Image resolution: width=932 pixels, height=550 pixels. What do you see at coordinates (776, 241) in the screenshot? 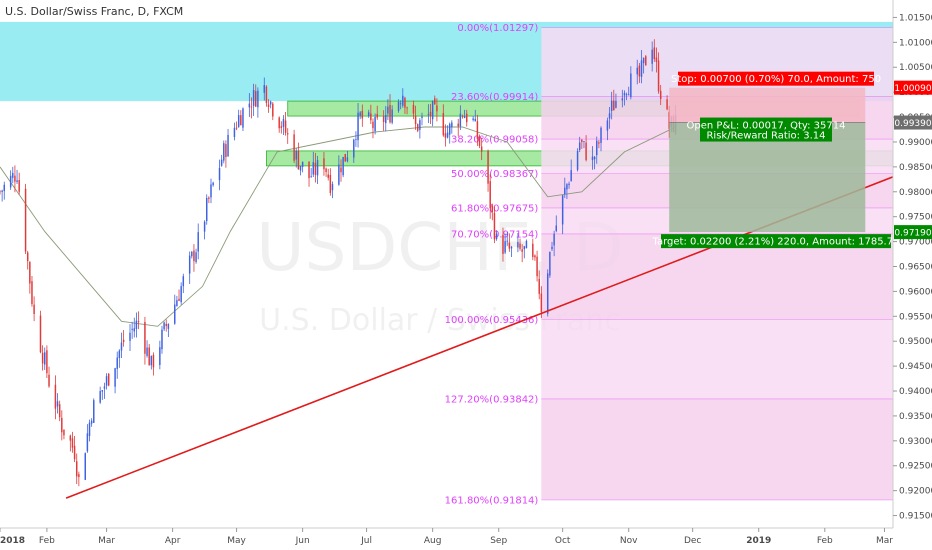
I see `target-label-box` at bounding box center [776, 241].